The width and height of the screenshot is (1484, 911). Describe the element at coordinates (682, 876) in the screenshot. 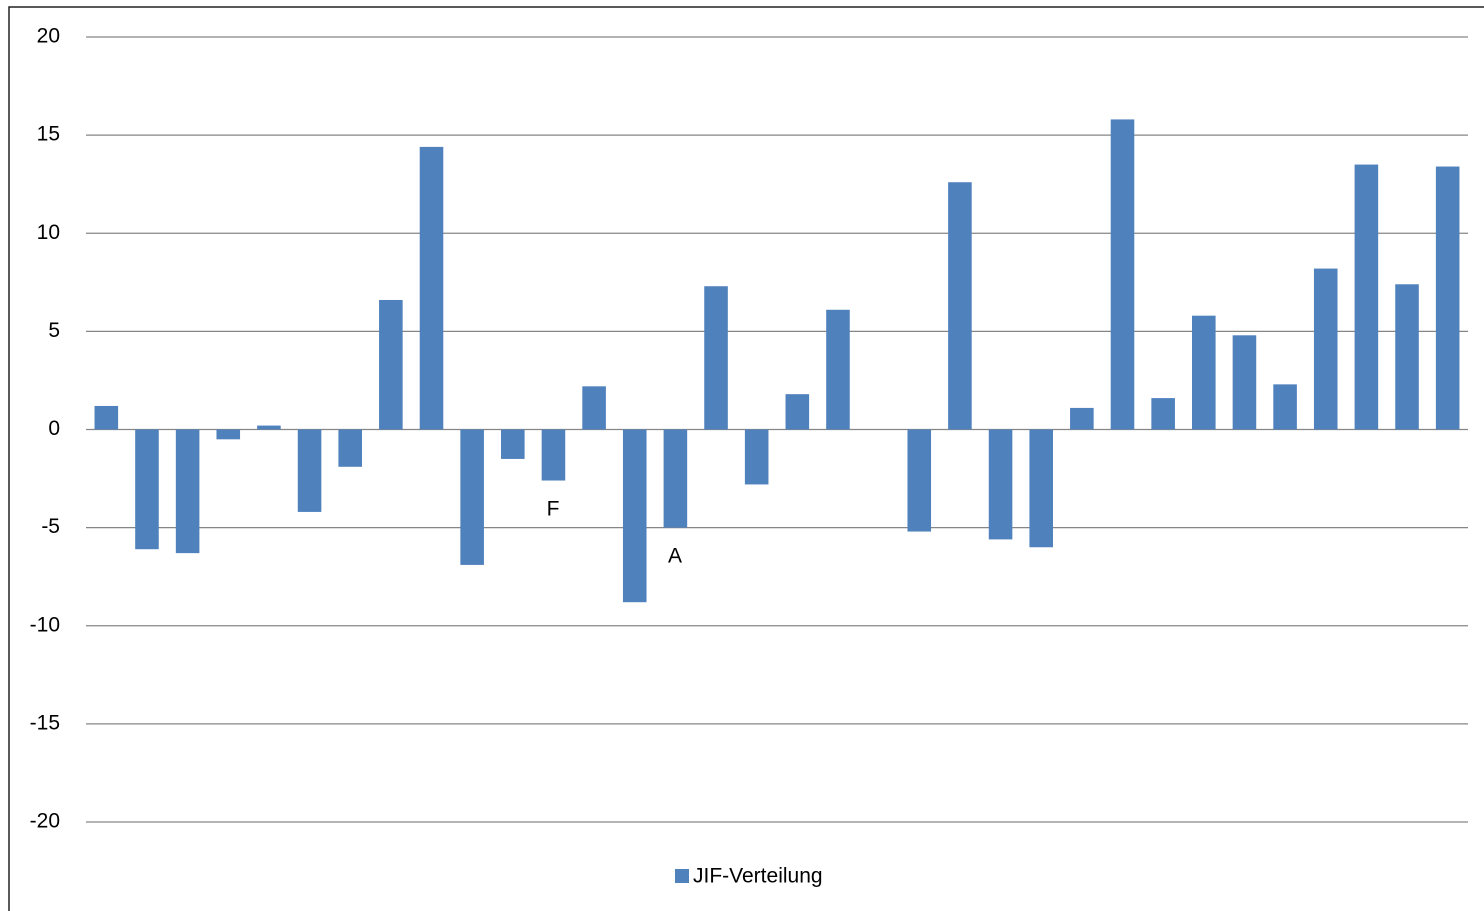

I see `legend-swatch` at that location.